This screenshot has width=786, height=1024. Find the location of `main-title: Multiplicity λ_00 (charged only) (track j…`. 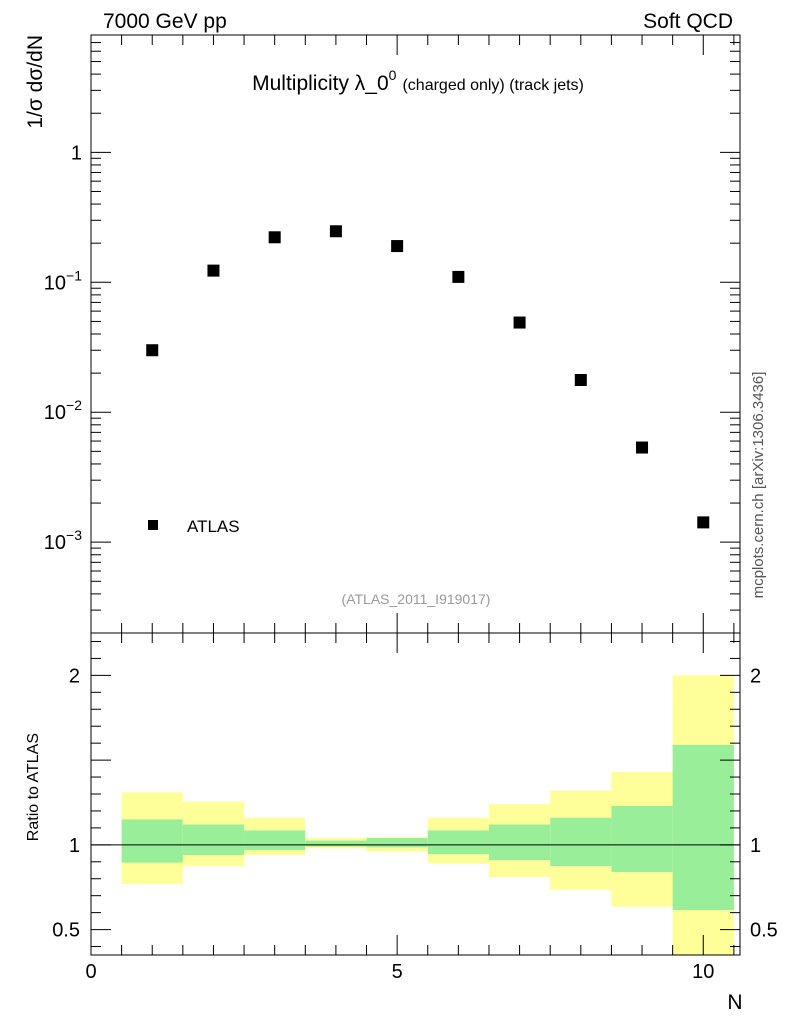

main-title: Multiplicity λ_00 (charged only) (track j… is located at coordinates (418, 81).